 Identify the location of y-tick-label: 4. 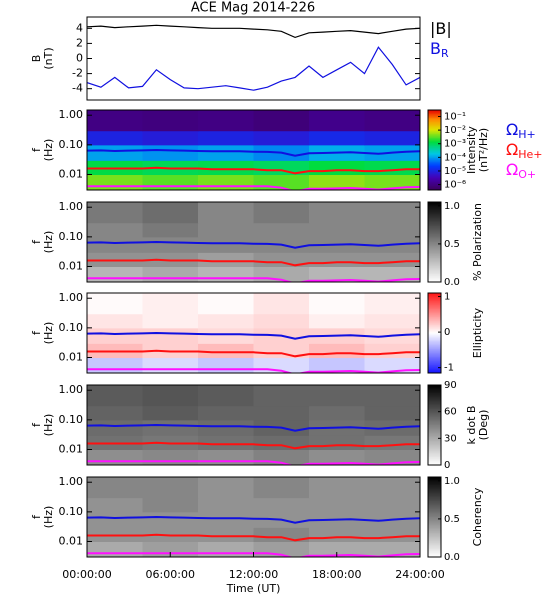
(79, 27).